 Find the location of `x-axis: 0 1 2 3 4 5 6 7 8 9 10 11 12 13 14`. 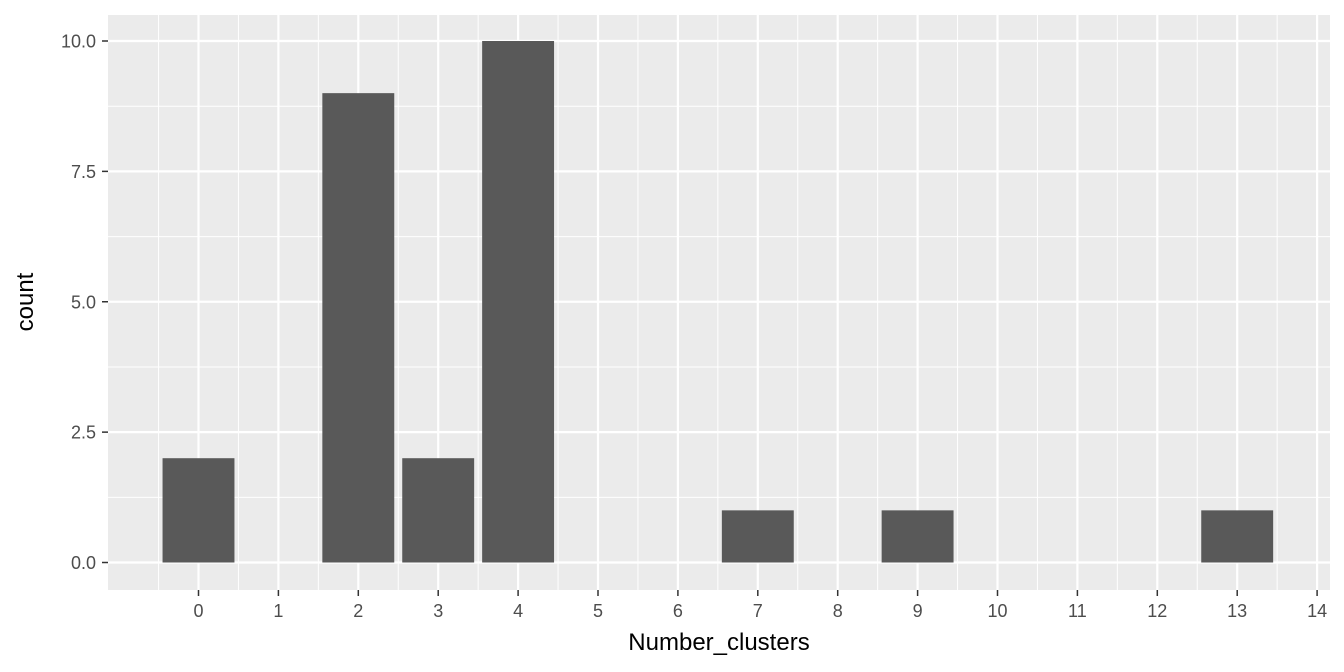

x-axis: 0 1 2 3 4 5 6 7 8 9 10 11 12 13 14 is located at coordinates (760, 605).